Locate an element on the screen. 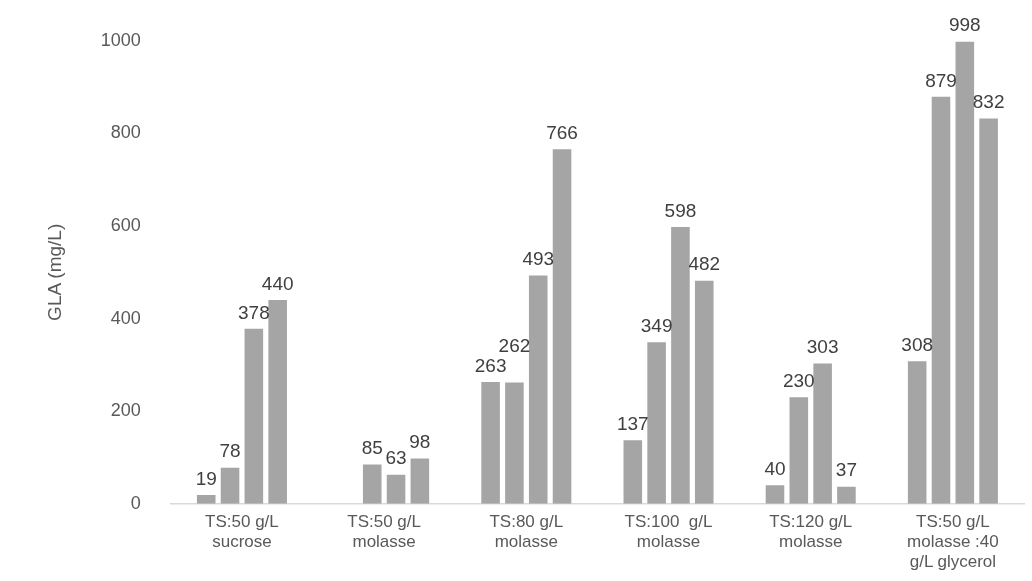 This screenshot has width=1032, height=581. data-label: 262 is located at coordinates (514, 345).